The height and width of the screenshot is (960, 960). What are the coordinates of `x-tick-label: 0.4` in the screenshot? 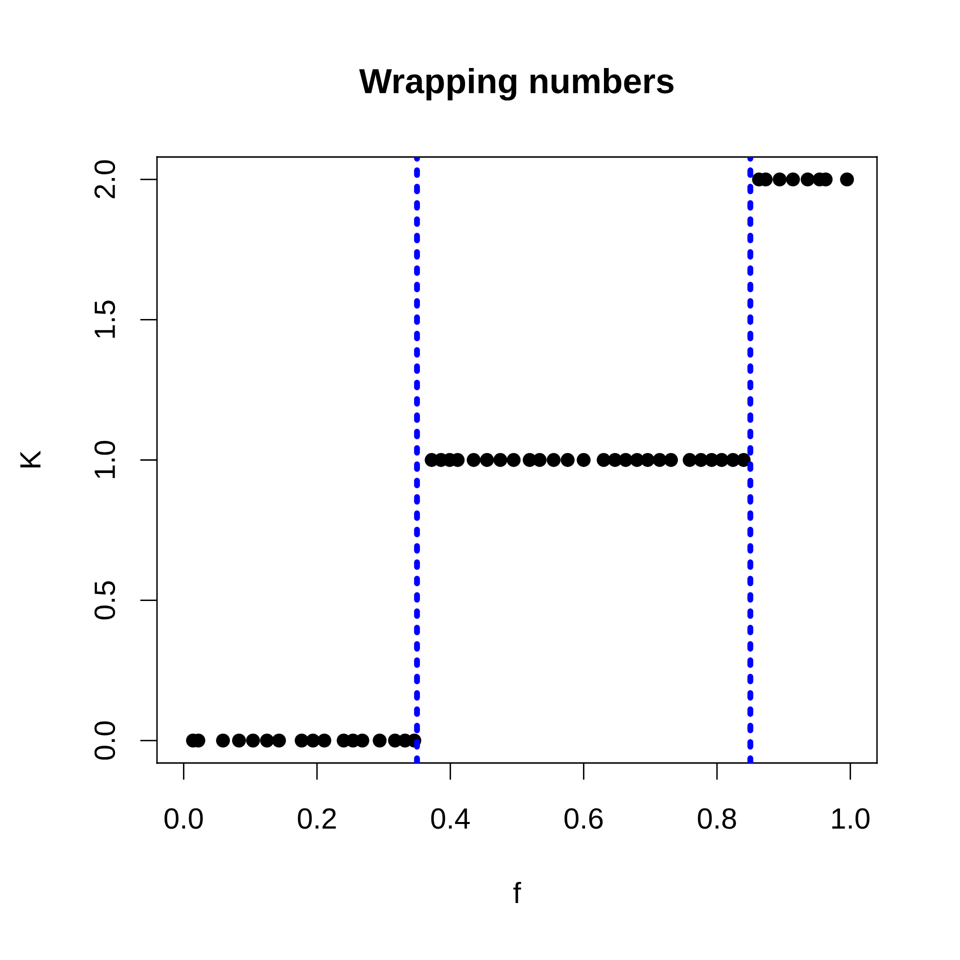 It's located at (450, 818).